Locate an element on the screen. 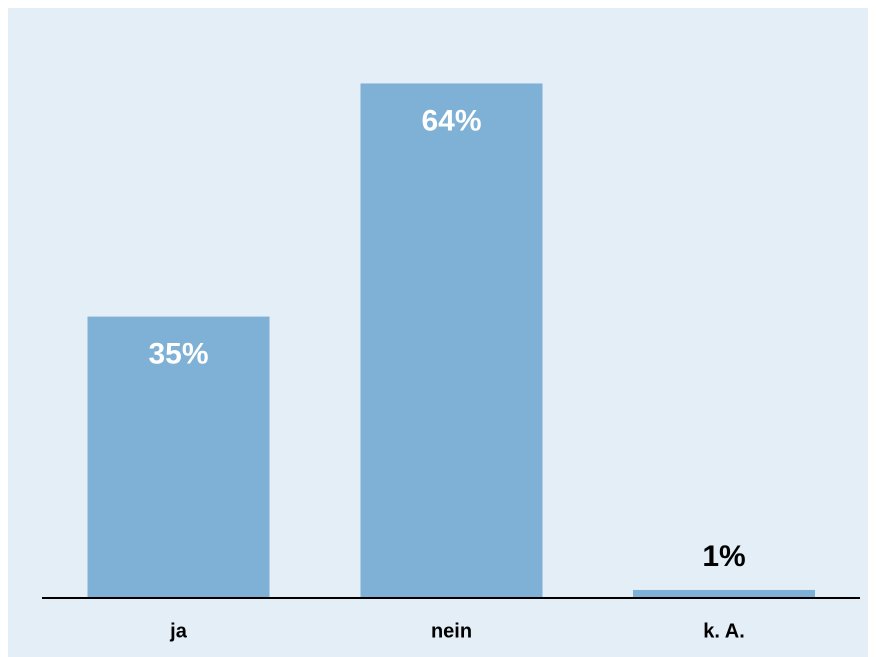 The height and width of the screenshot is (657, 876). value-label: 1% is located at coordinates (723, 556).